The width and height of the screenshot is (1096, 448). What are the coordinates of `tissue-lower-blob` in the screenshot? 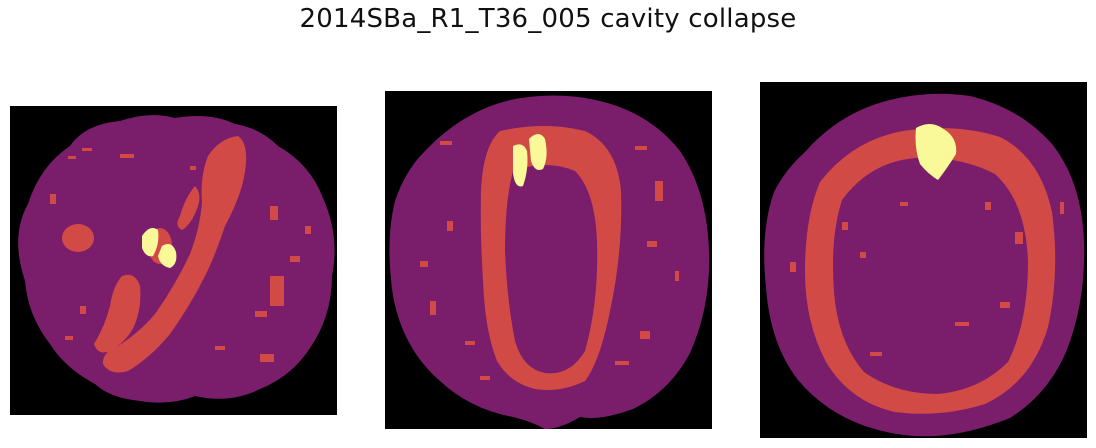 It's located at (117, 313).